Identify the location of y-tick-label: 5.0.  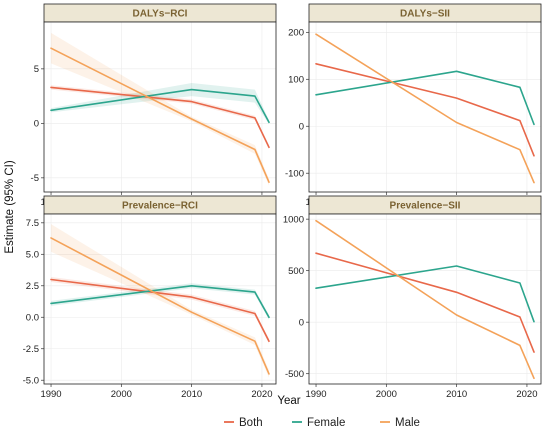
(32, 255).